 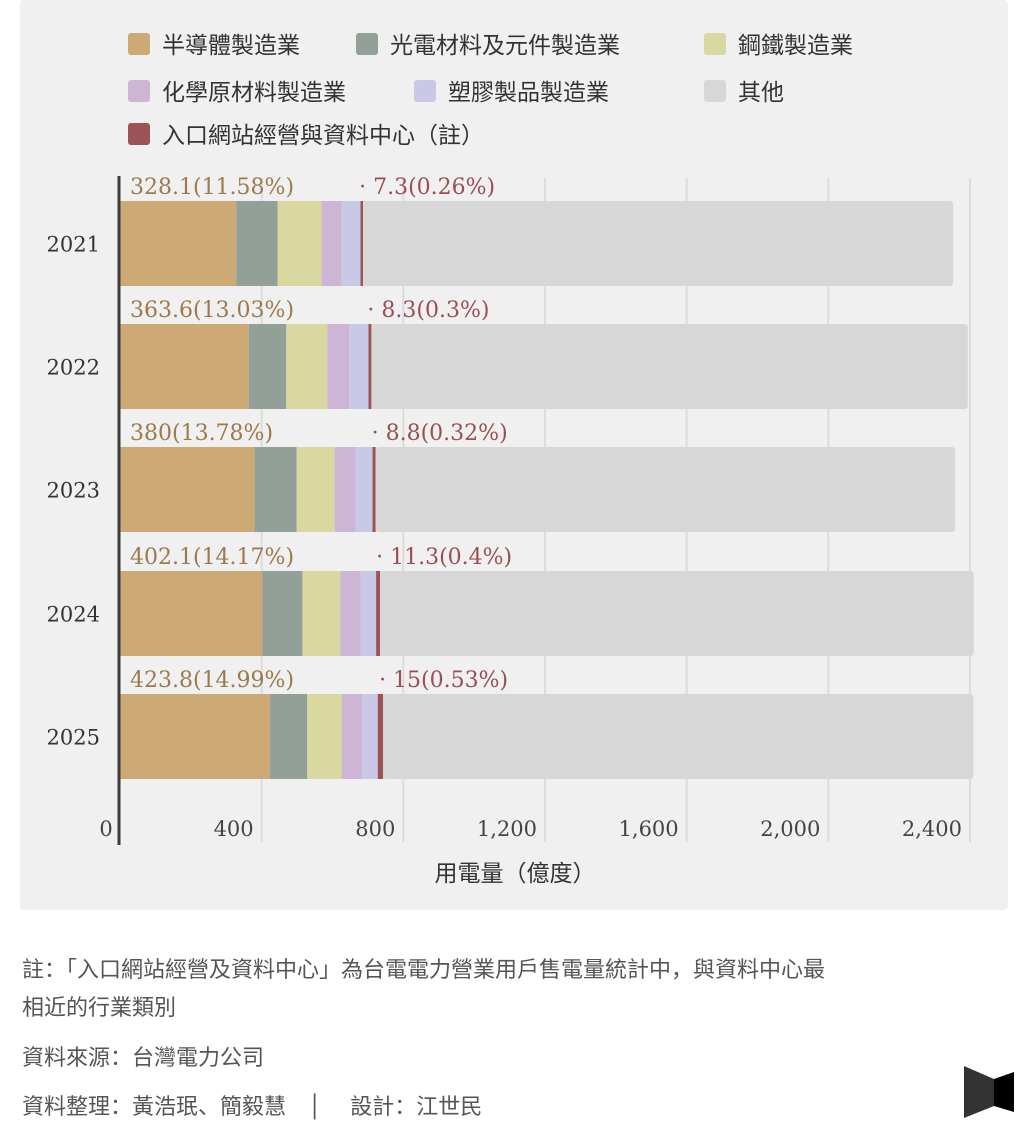 I want to click on datacenter-value-label: · 15(0.53%), so click(x=443, y=680).